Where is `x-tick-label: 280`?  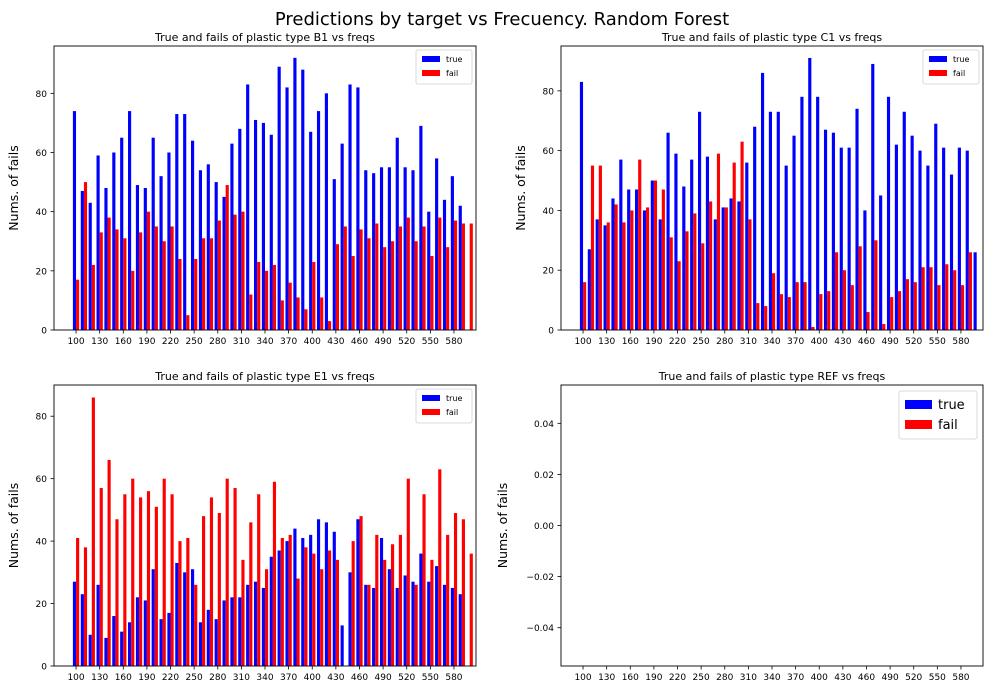 x-tick-label: 280 is located at coordinates (724, 678).